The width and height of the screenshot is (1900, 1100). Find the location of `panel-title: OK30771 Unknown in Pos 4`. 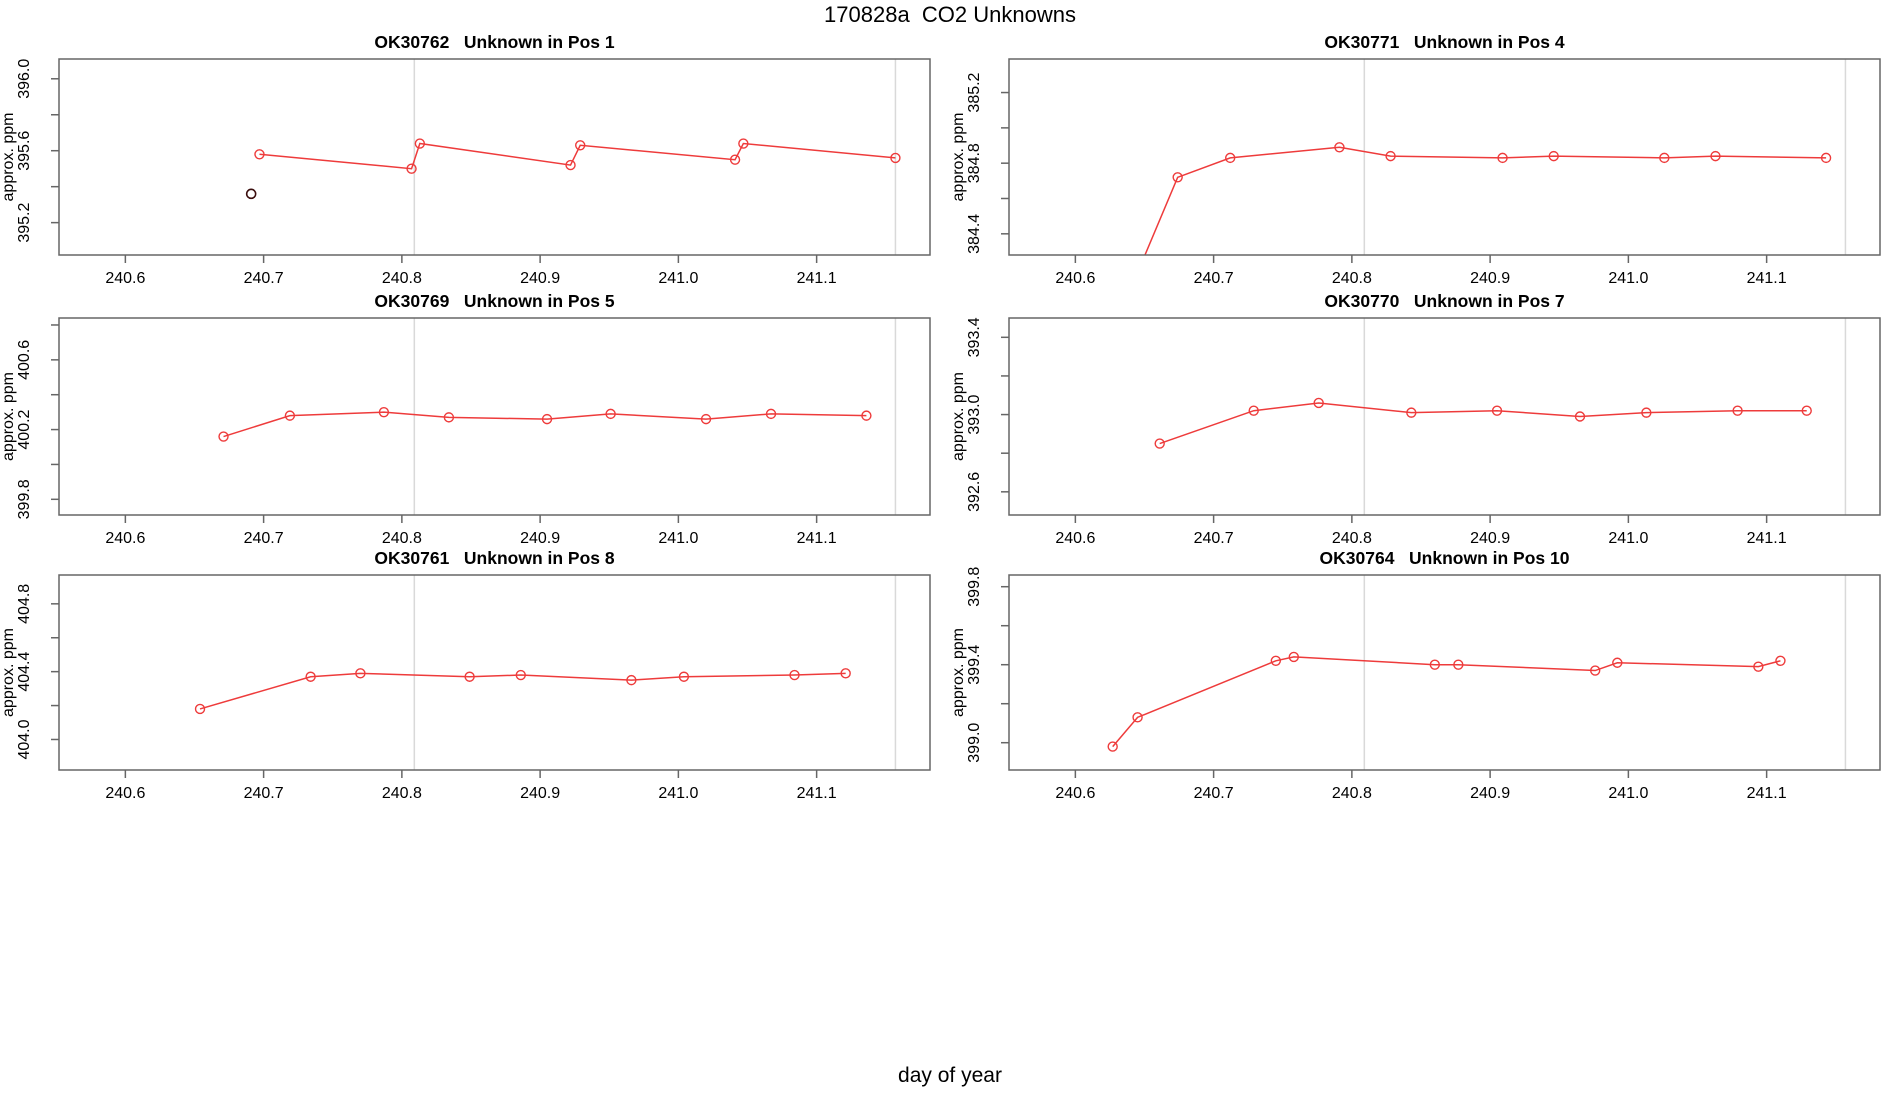

panel-title: OK30771 Unknown in Pos 4 is located at coordinates (1444, 42).